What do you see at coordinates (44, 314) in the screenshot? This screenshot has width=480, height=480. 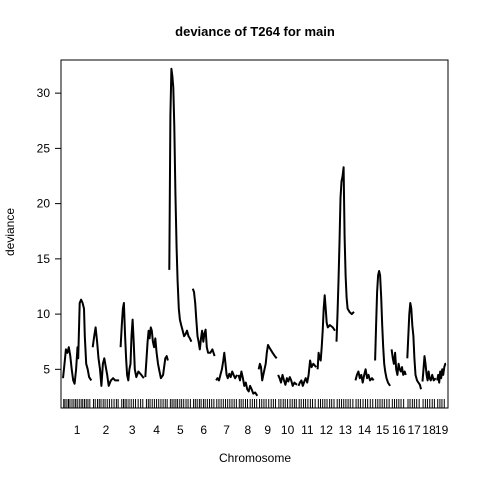 I see `y-tick-label: 10` at bounding box center [44, 314].